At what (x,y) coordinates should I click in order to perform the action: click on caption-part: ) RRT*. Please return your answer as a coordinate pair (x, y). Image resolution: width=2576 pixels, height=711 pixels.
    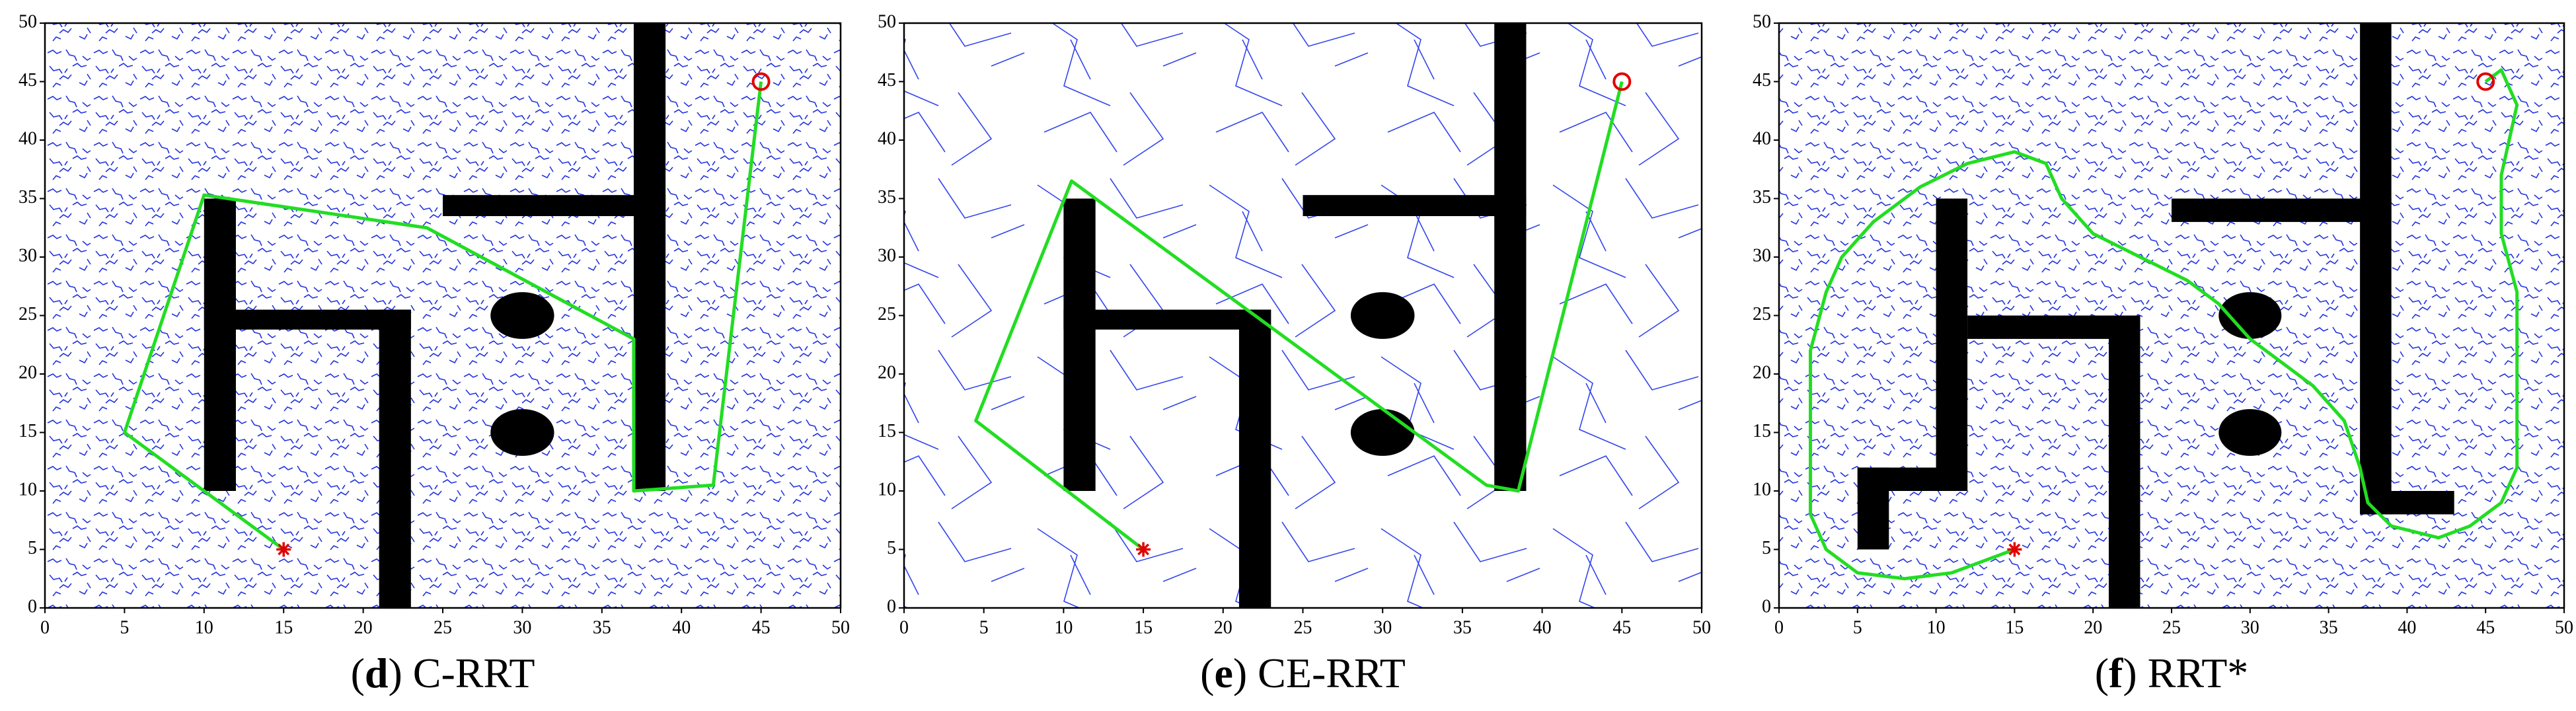
    Looking at the image, I should click on (2186, 673).